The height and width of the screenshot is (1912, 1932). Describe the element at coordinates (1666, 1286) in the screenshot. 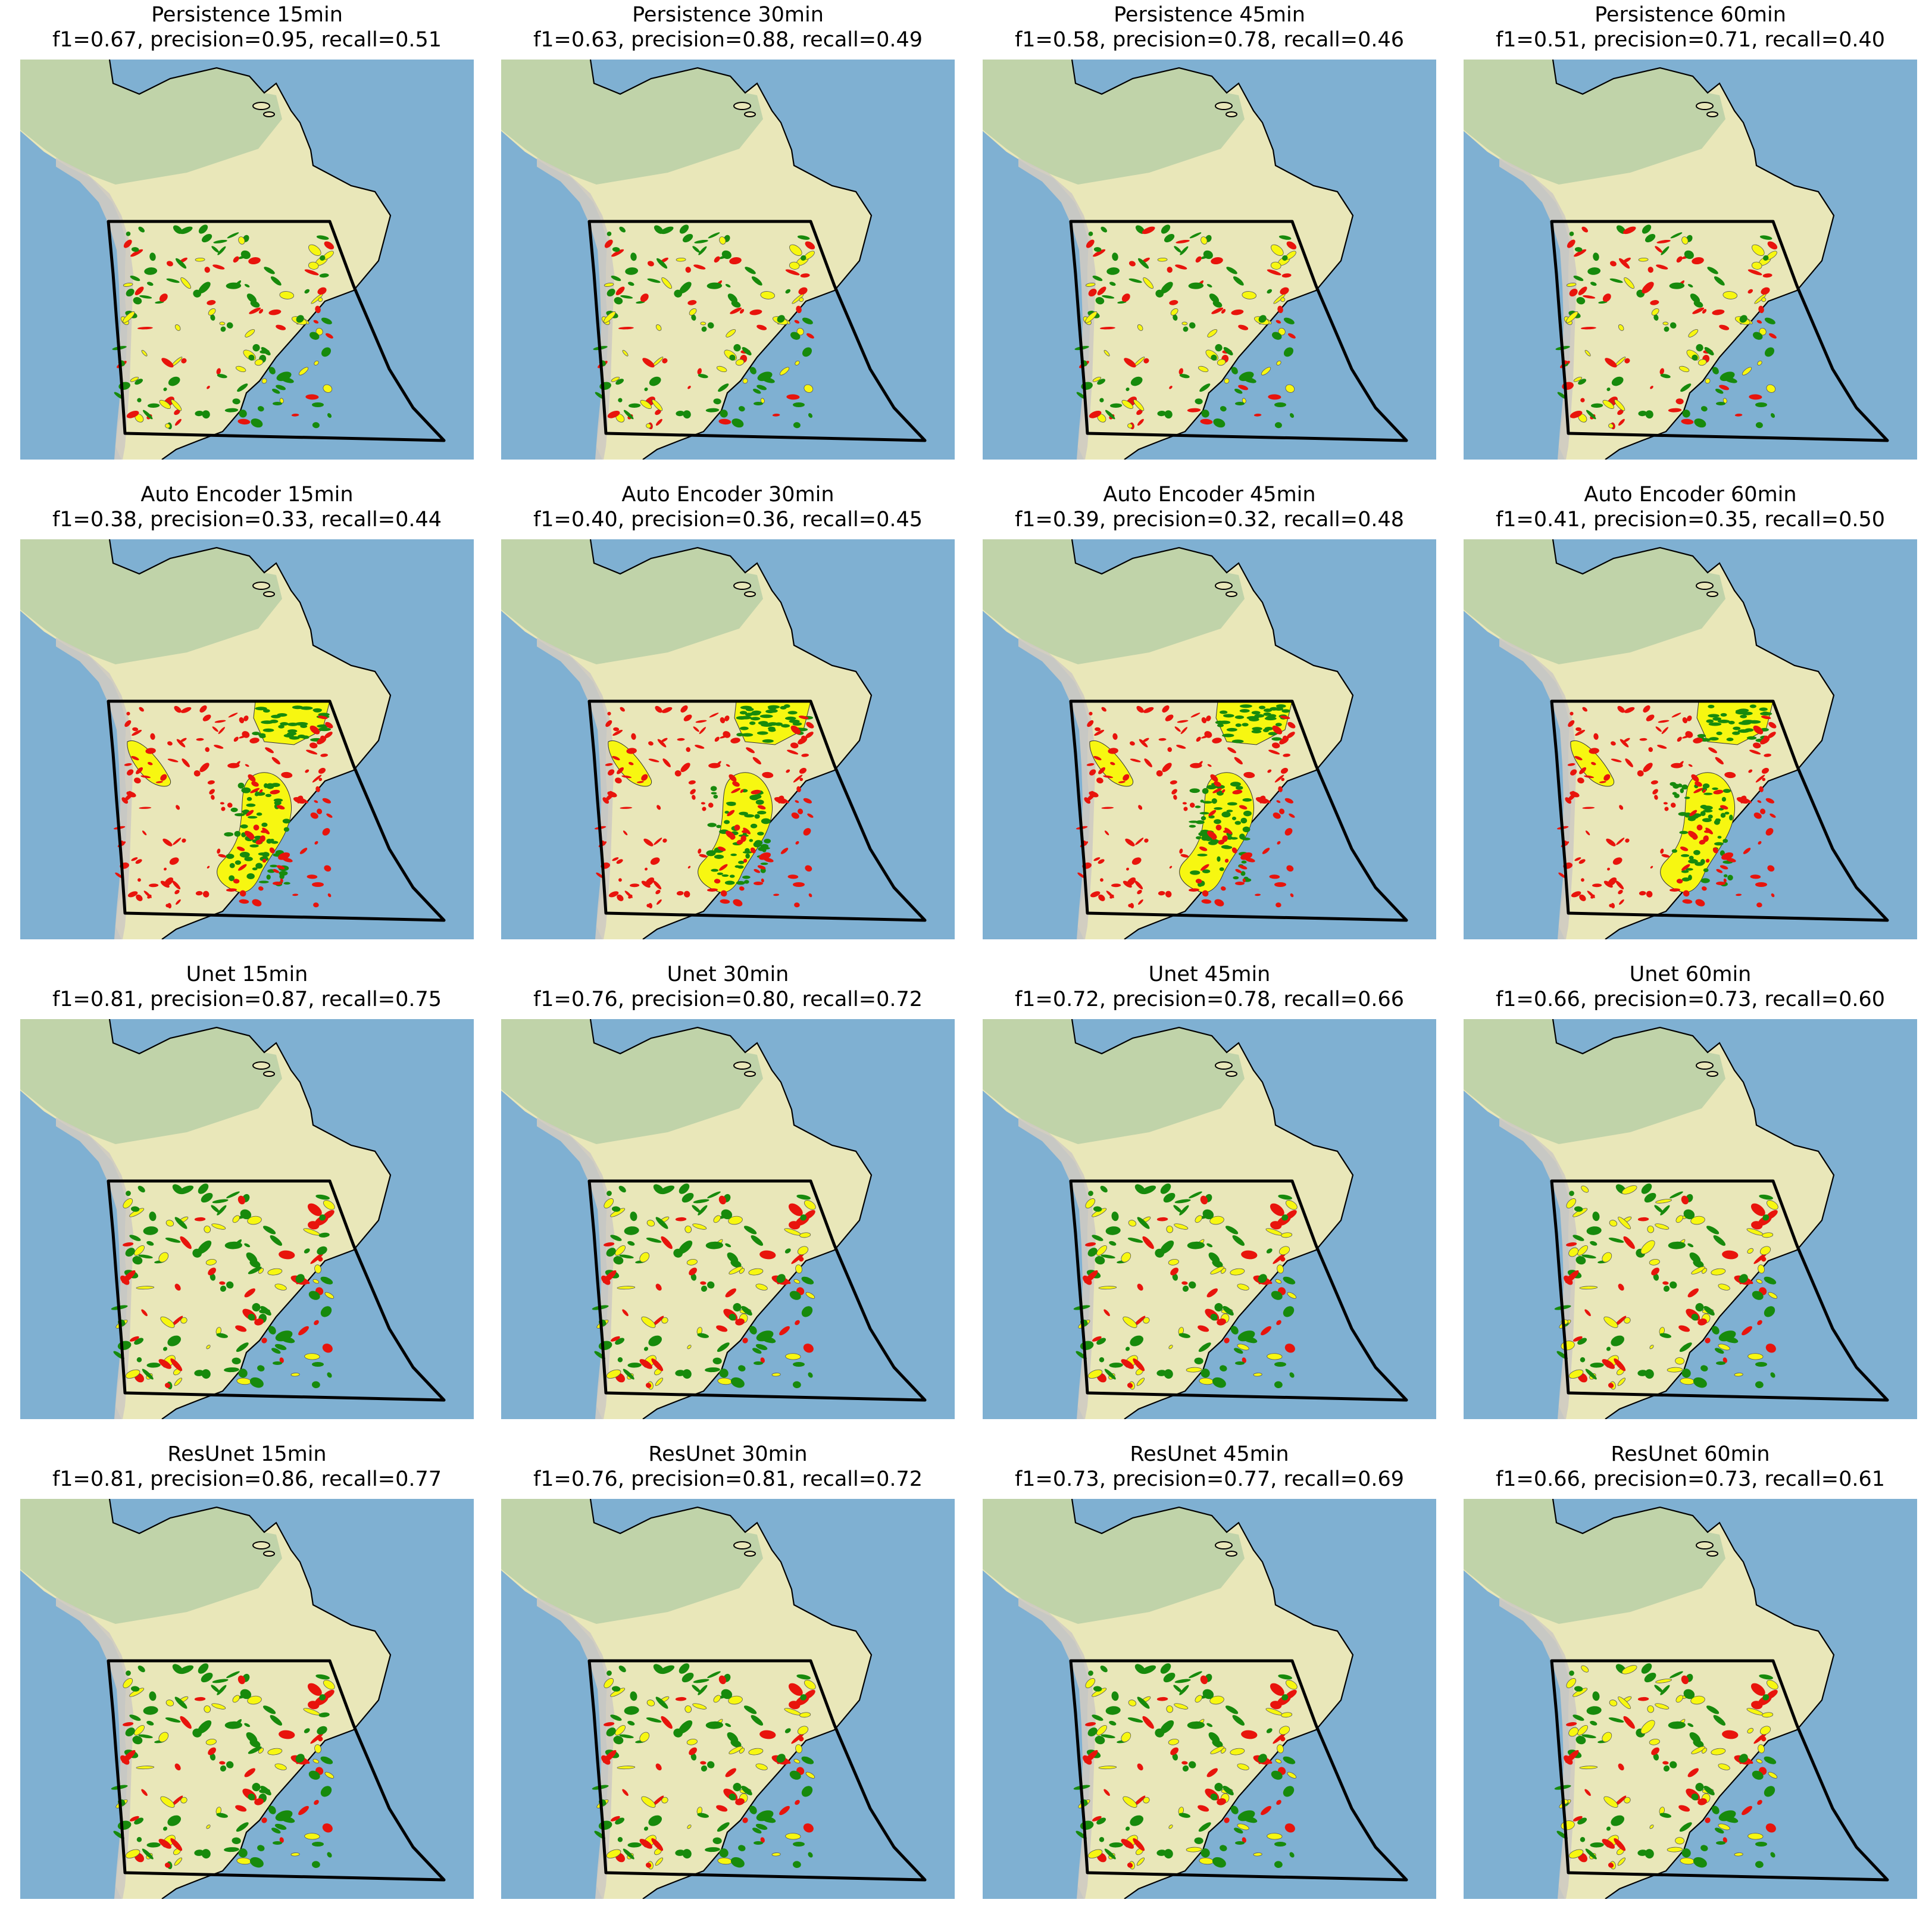

I see `precipitation-events` at that location.